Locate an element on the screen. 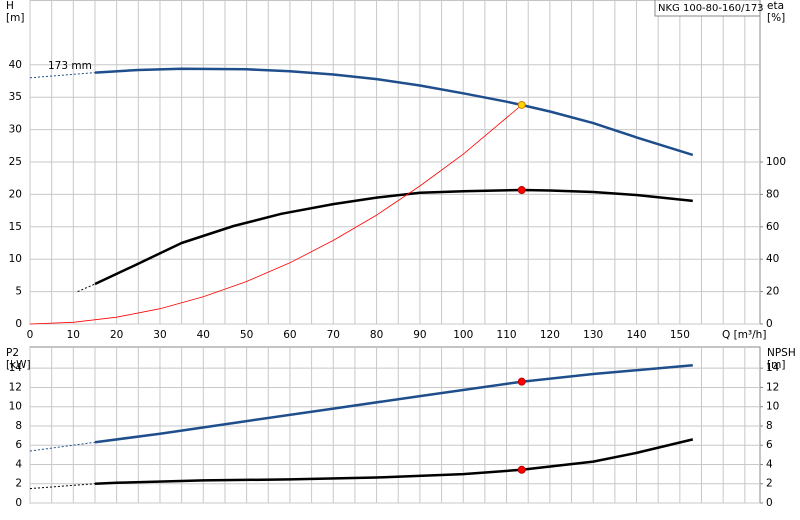 This screenshot has width=800, height=520. y-tick-label: 20 is located at coordinates (15, 194).